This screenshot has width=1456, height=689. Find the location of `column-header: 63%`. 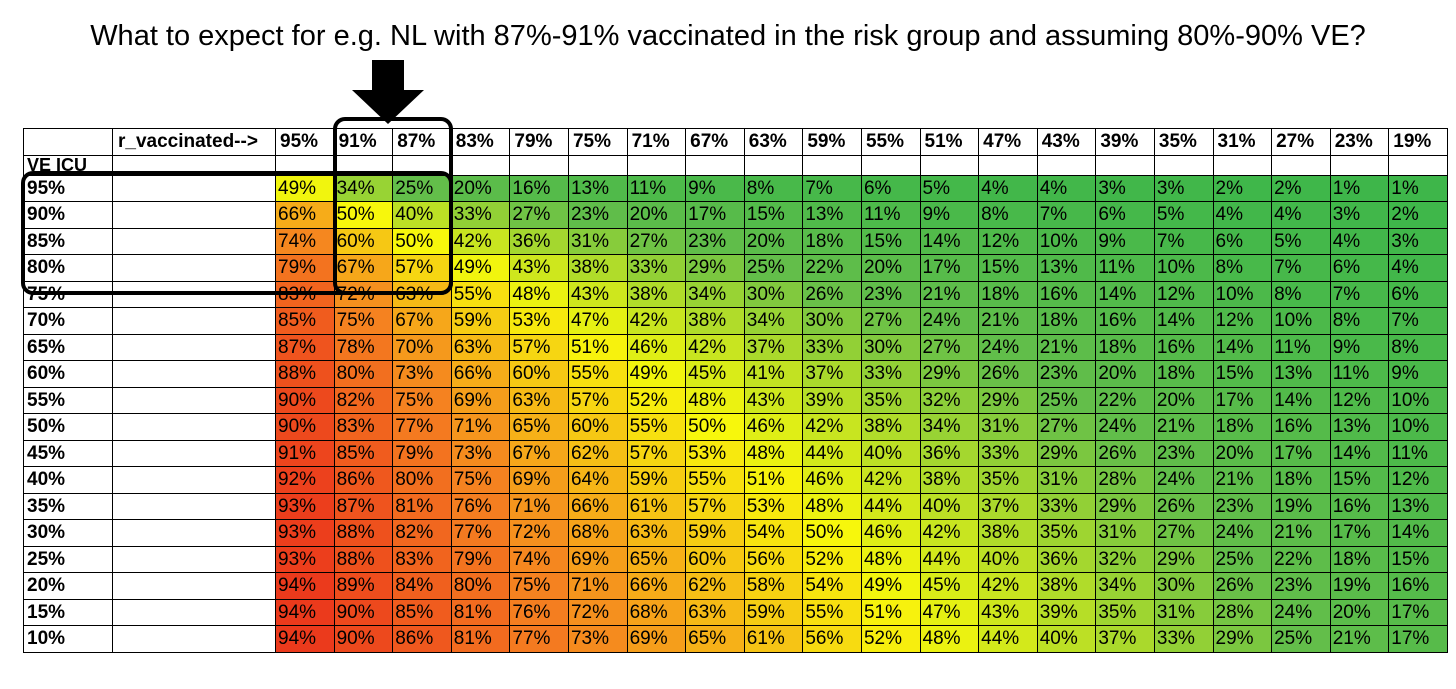

column-header: 63% is located at coordinates (773, 142).